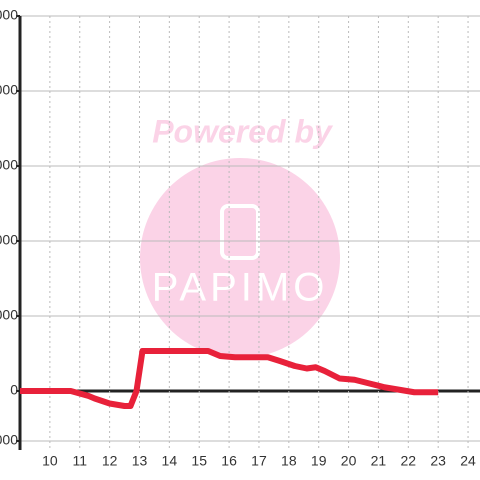 Image resolution: width=480 pixels, height=480 pixels. What do you see at coordinates (240, 232) in the screenshot?
I see `logo-icon` at bounding box center [240, 232].